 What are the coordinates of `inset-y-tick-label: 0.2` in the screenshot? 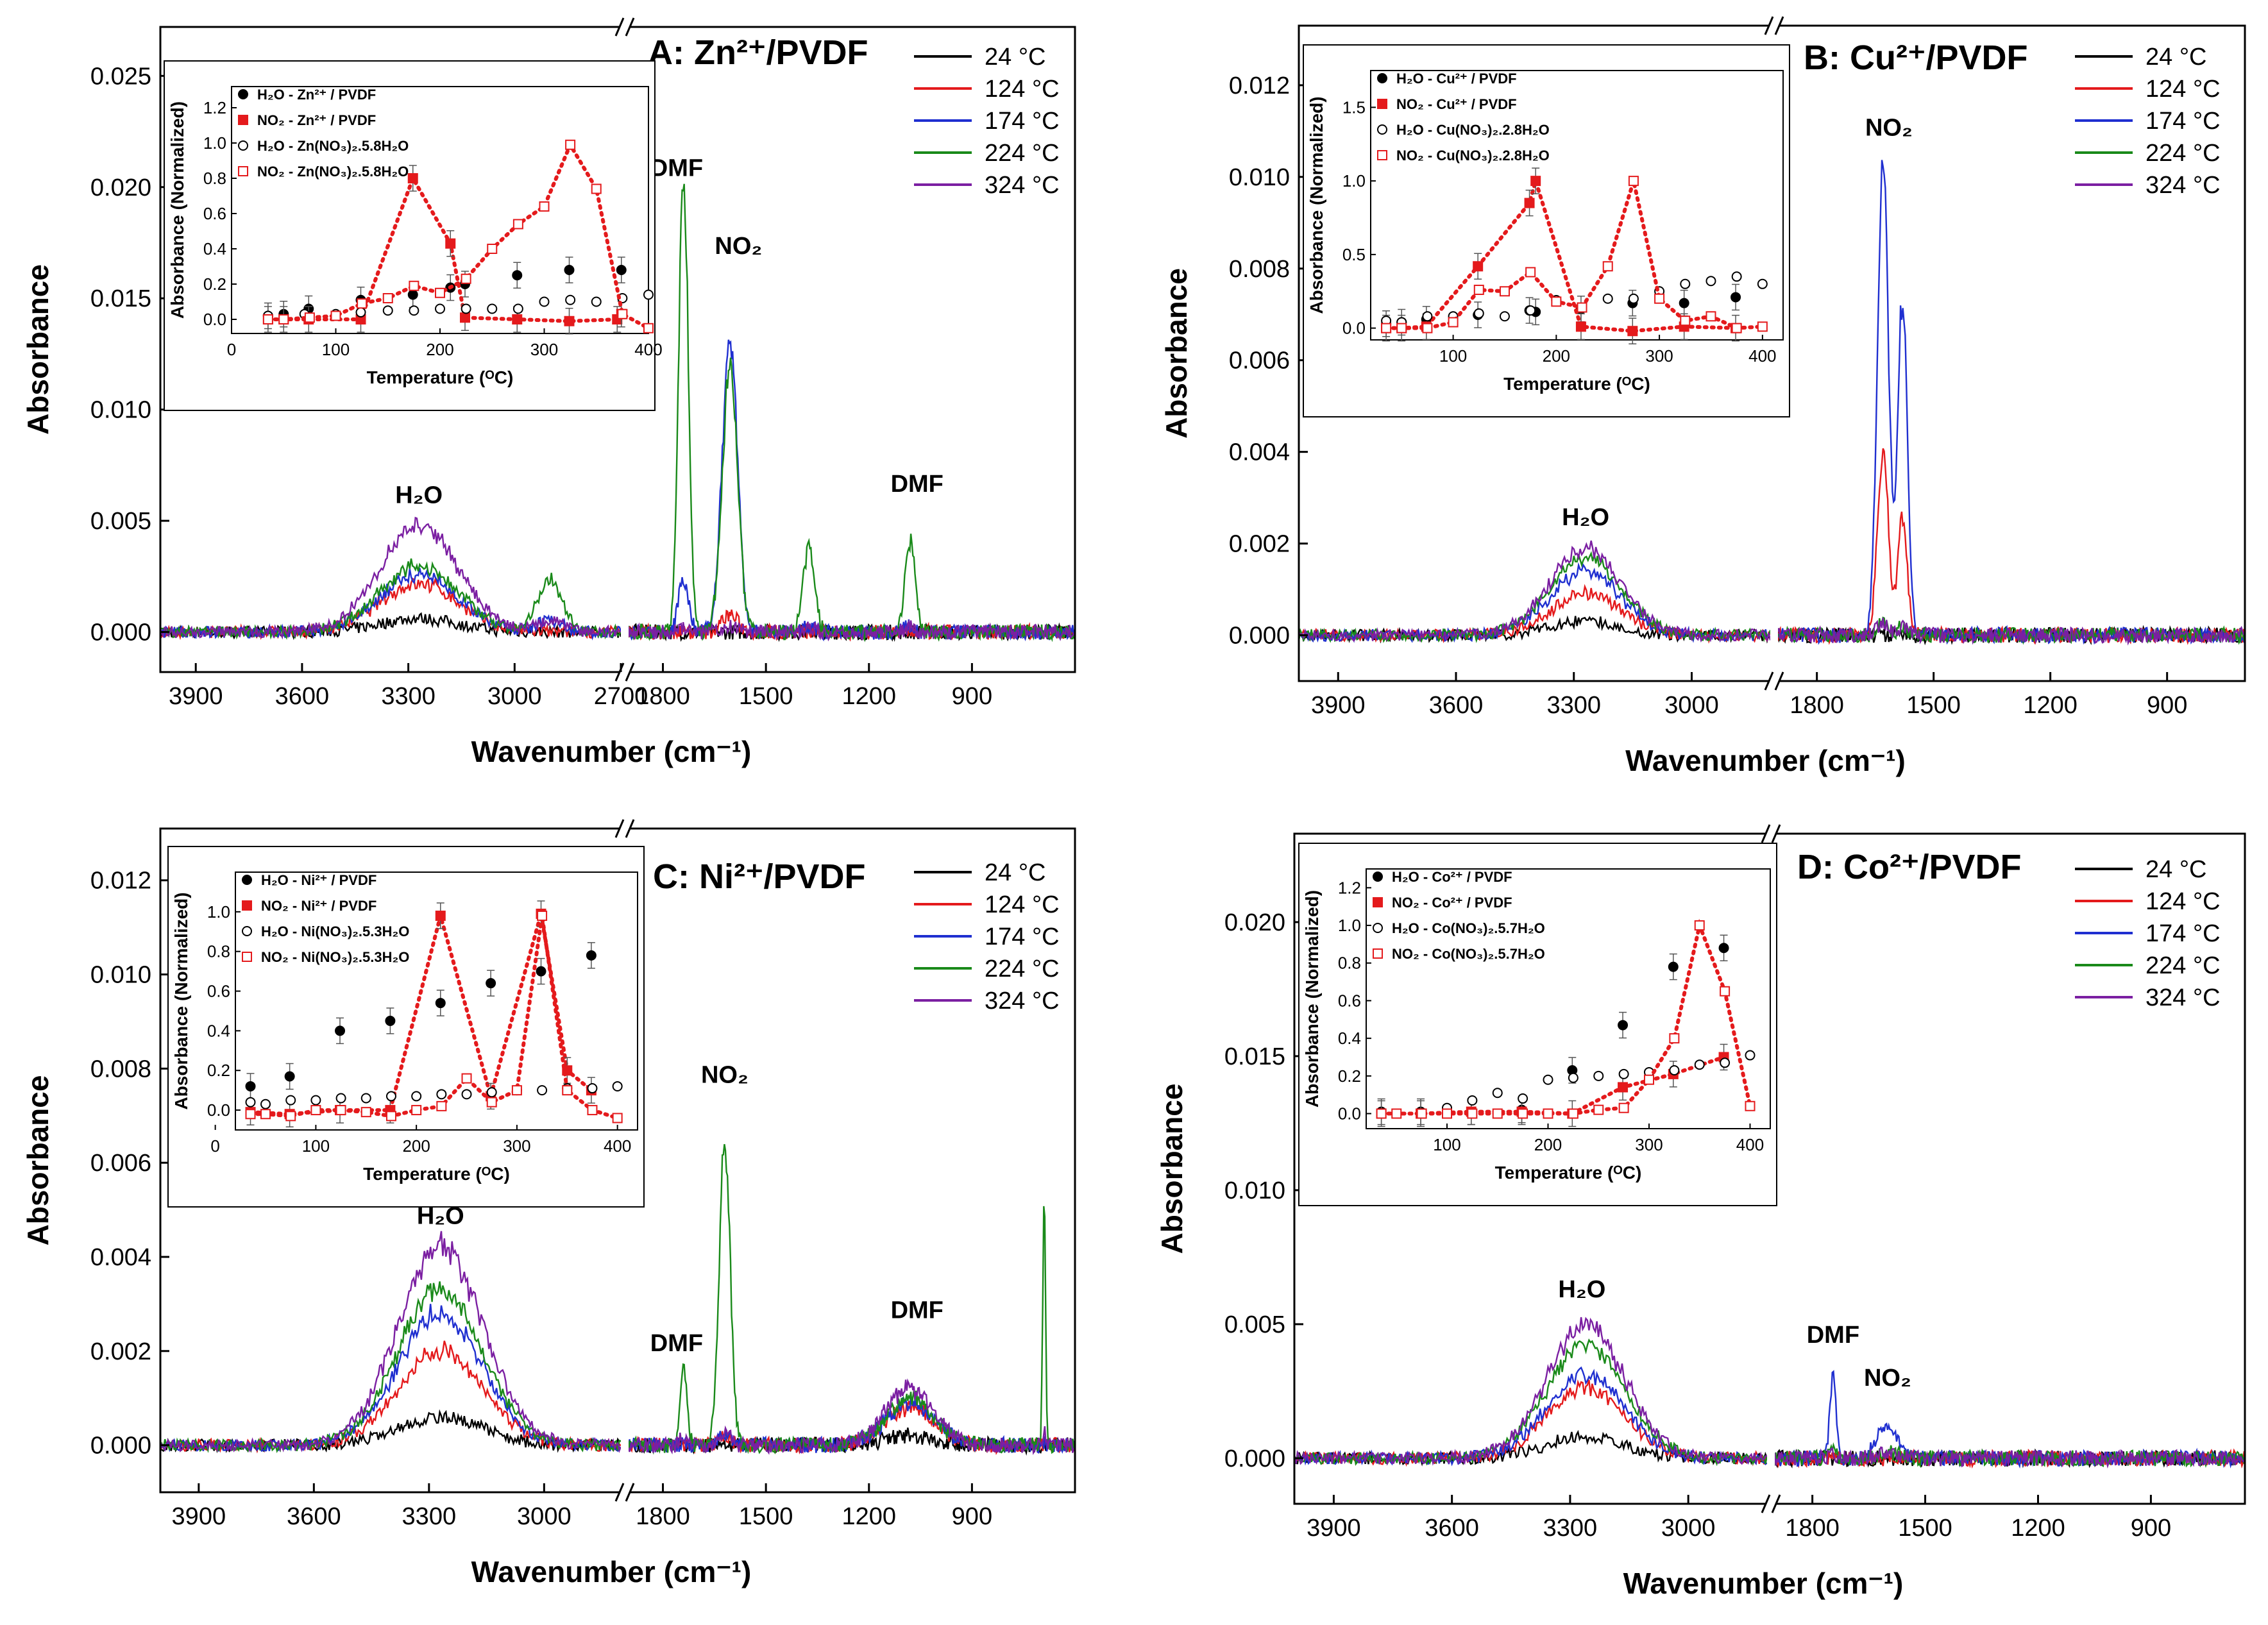 It's located at (1349, 1076).